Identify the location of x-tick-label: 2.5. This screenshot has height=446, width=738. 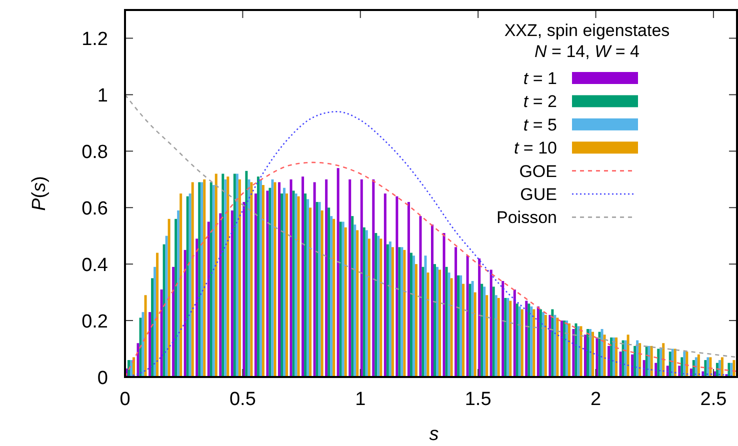
(713, 399).